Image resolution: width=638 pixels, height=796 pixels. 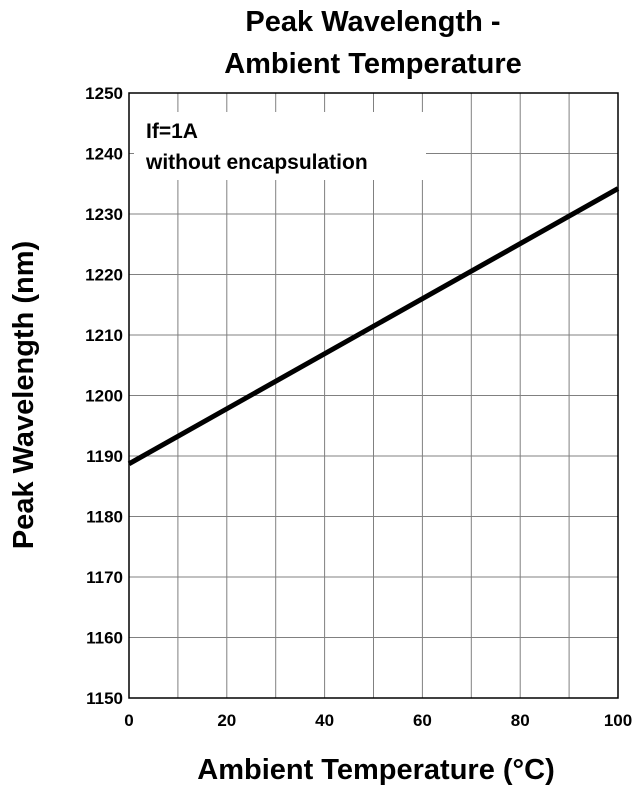 I want to click on x-tick-label: 40, so click(x=324, y=720).